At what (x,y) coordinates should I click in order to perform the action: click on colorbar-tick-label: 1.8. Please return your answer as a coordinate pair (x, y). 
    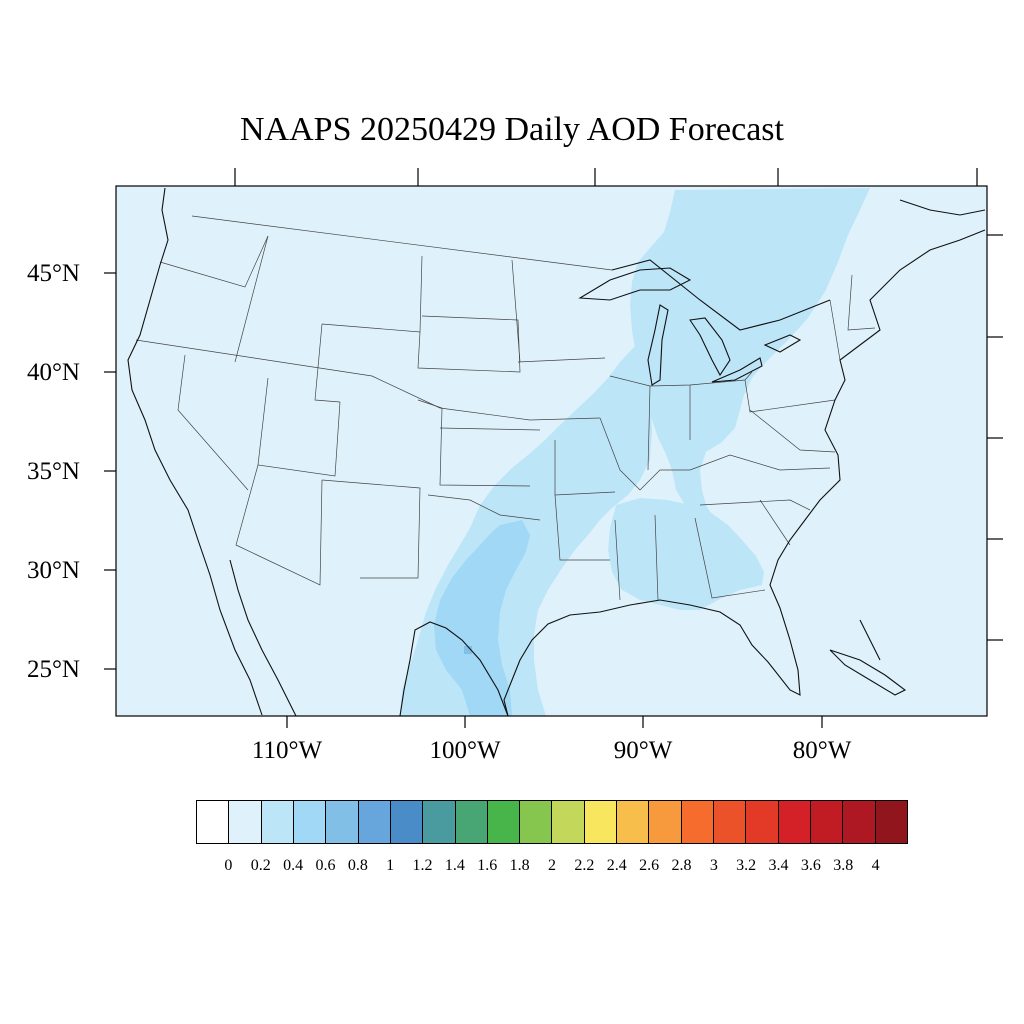
    Looking at the image, I should click on (519, 865).